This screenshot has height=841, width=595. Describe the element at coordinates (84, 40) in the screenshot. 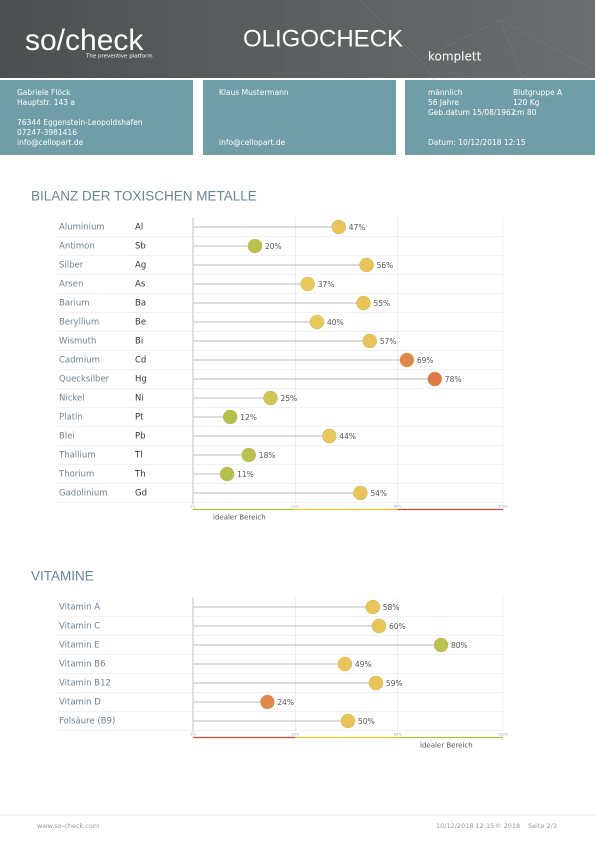

I see `logo: so/check` at that location.